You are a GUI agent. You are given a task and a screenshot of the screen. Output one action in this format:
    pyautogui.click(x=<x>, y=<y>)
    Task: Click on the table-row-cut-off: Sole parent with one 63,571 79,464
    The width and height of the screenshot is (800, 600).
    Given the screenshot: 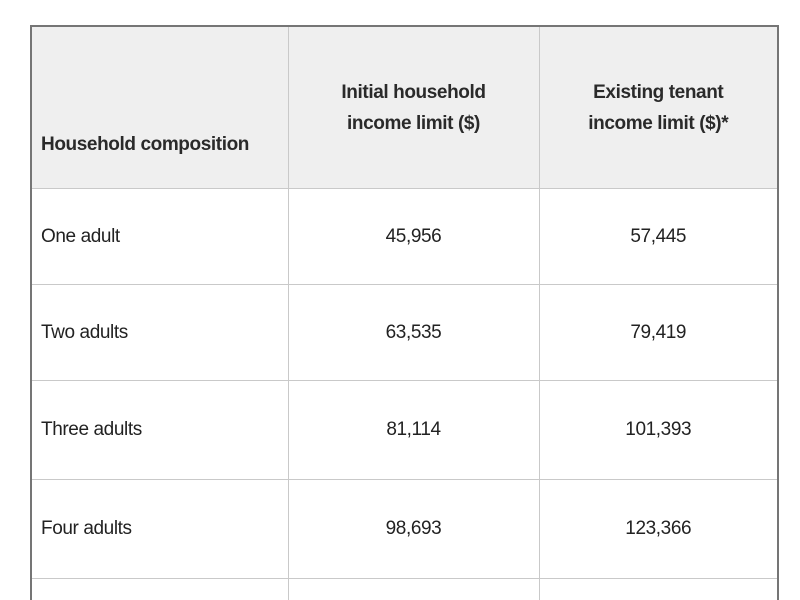 What is the action you would take?
    pyautogui.click(x=404, y=589)
    